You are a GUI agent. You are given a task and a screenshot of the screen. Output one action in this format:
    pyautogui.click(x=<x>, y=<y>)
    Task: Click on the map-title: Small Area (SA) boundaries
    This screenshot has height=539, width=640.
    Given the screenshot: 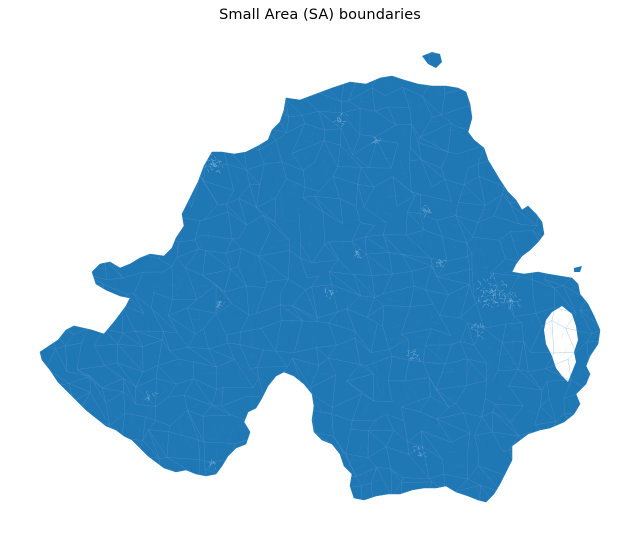 What is the action you would take?
    pyautogui.click(x=320, y=15)
    